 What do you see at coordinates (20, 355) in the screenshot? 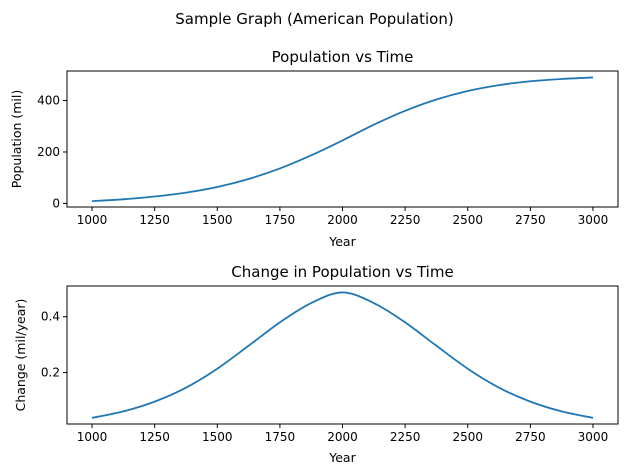
I see `change-y-axis-label: Change (mil/year)` at bounding box center [20, 355].